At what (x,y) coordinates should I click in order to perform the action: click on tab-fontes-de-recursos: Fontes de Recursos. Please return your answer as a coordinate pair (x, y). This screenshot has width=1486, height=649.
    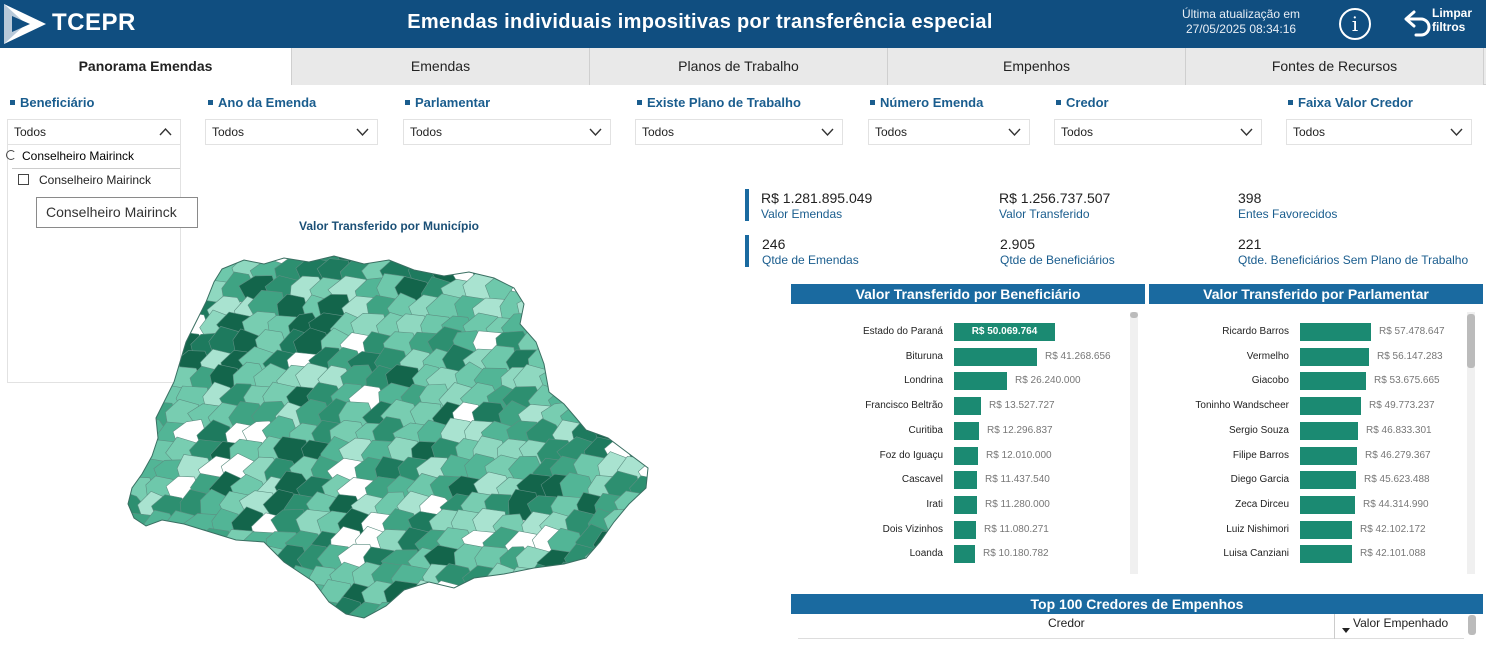
    Looking at the image, I should click on (1335, 66).